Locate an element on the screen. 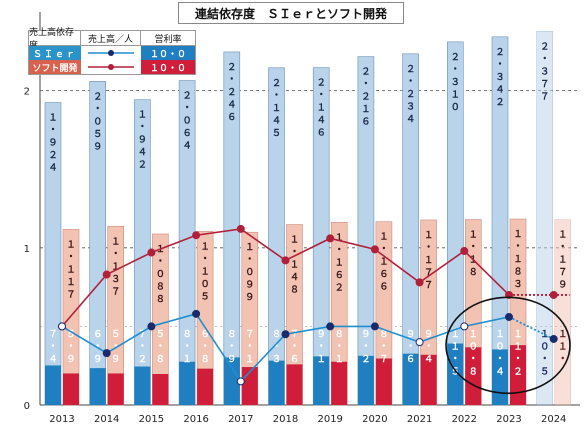 The width and height of the screenshot is (586, 431). label-software-margin: ７ ・６ is located at coordinates (295, 347).